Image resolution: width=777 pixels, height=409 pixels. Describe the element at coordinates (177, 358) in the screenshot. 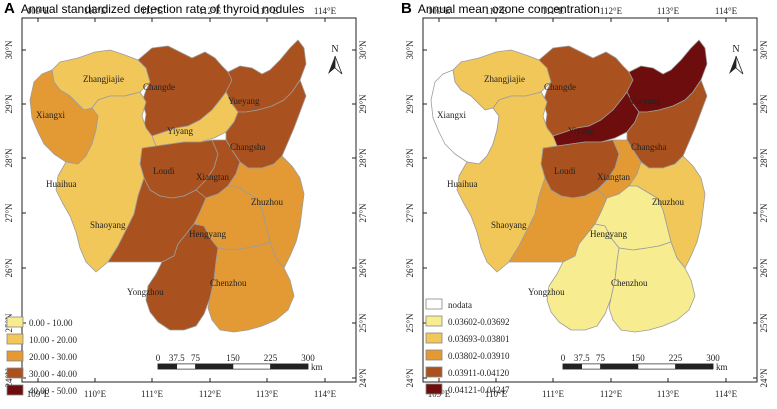

I see `scale-label: 37.5` at that location.